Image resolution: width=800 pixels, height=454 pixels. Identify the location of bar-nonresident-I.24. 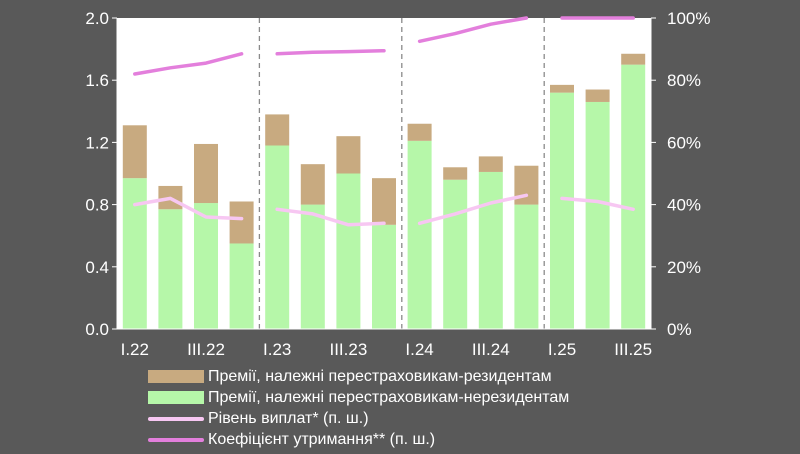
(419, 234).